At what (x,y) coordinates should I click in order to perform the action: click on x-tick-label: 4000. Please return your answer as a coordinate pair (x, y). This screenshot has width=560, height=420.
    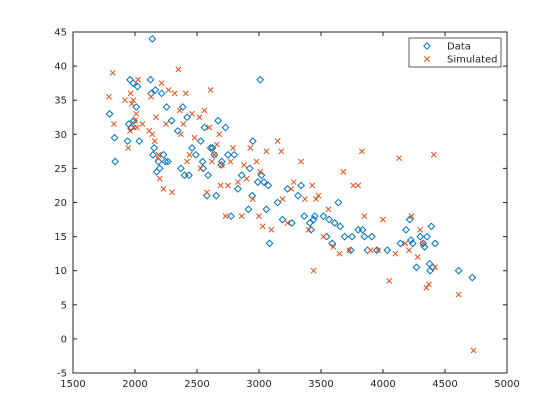
    Looking at the image, I should click on (382, 384).